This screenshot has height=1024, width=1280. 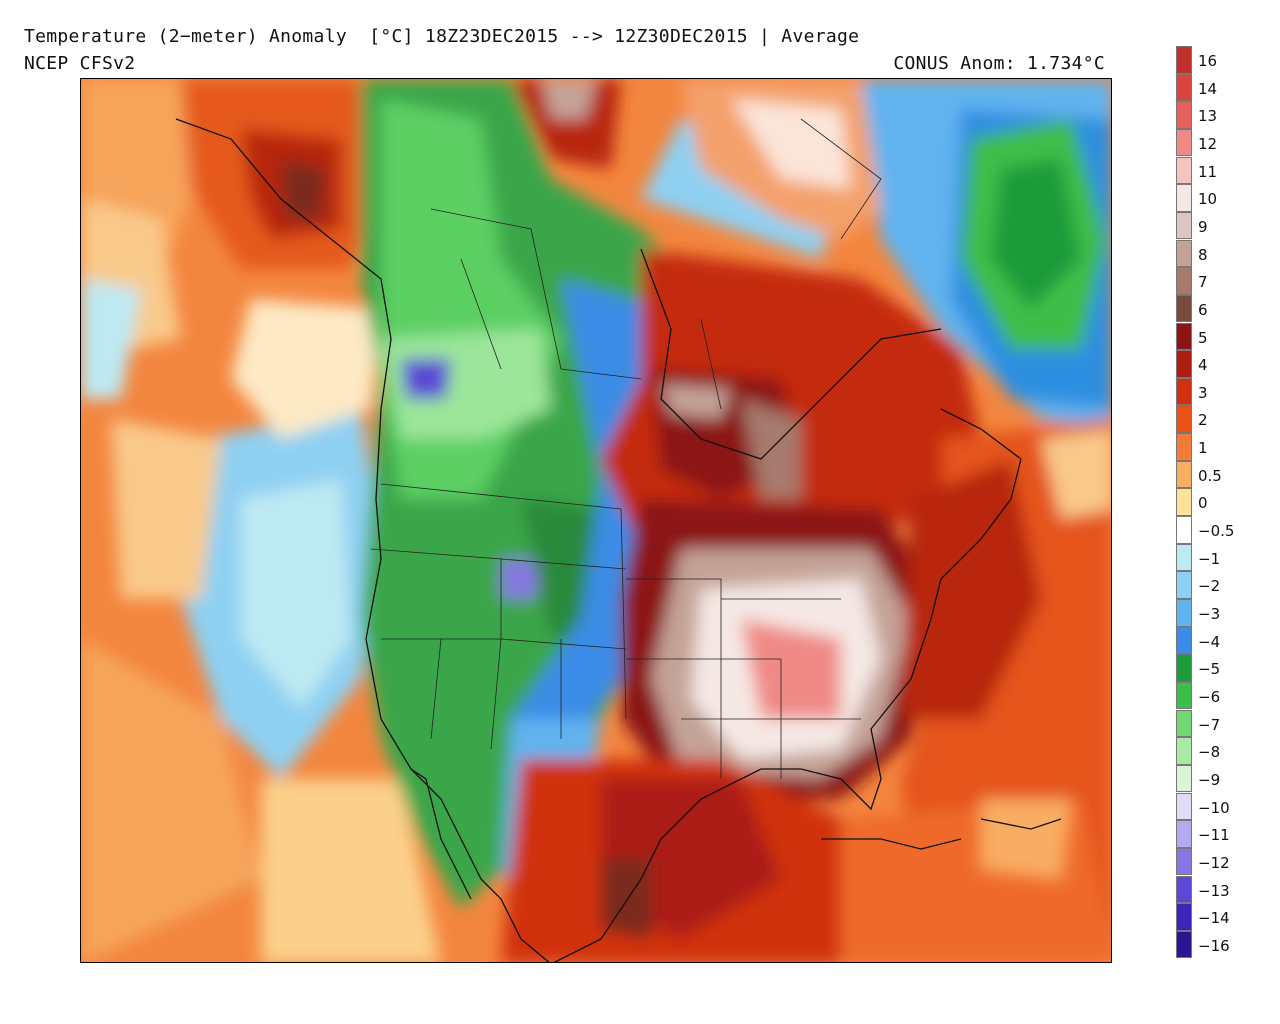 What do you see at coordinates (1209, 779) in the screenshot?
I see `color-scale-label: −9` at bounding box center [1209, 779].